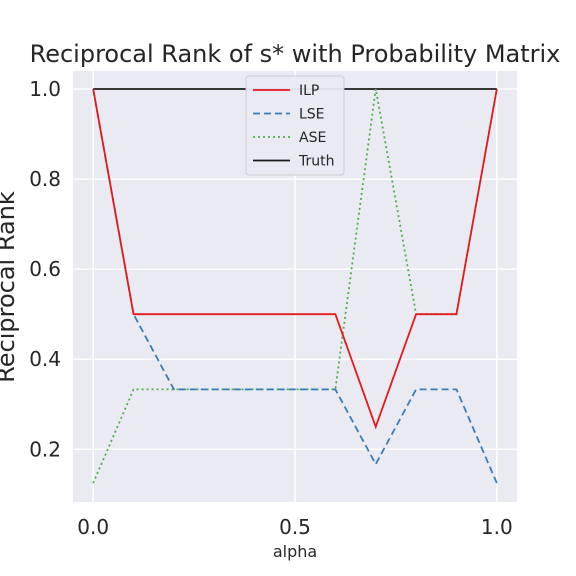 Image resolution: width=576 pixels, height=576 pixels. Describe the element at coordinates (316, 162) in the screenshot. I see `legend-label-truth: Truth` at that location.